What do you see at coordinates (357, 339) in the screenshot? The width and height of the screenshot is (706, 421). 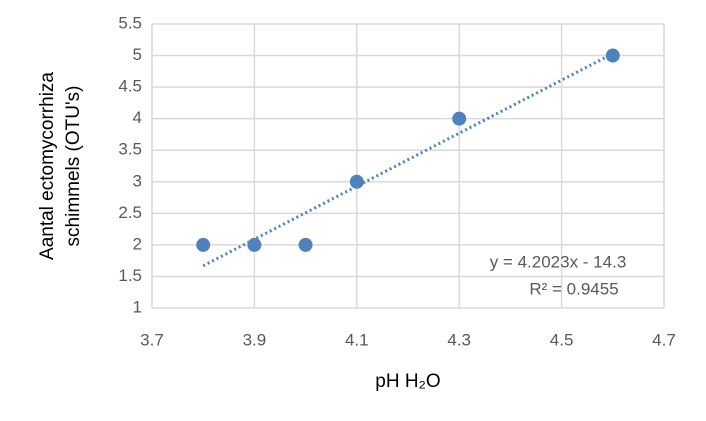 I see `x-tick-label: 4.1` at bounding box center [357, 339].